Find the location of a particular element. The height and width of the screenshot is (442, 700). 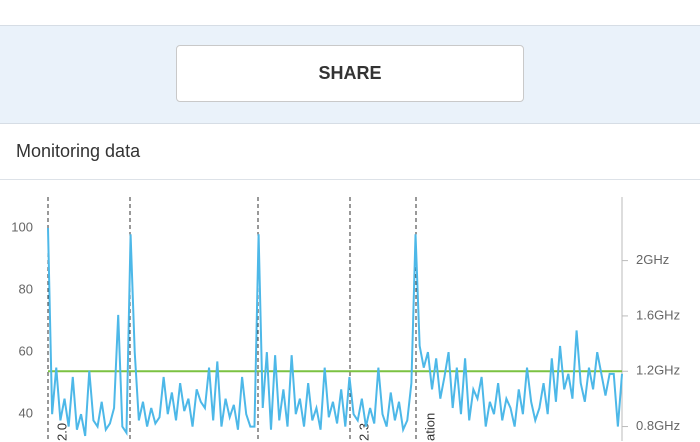

y-tick-label: 80 is located at coordinates (26, 289).